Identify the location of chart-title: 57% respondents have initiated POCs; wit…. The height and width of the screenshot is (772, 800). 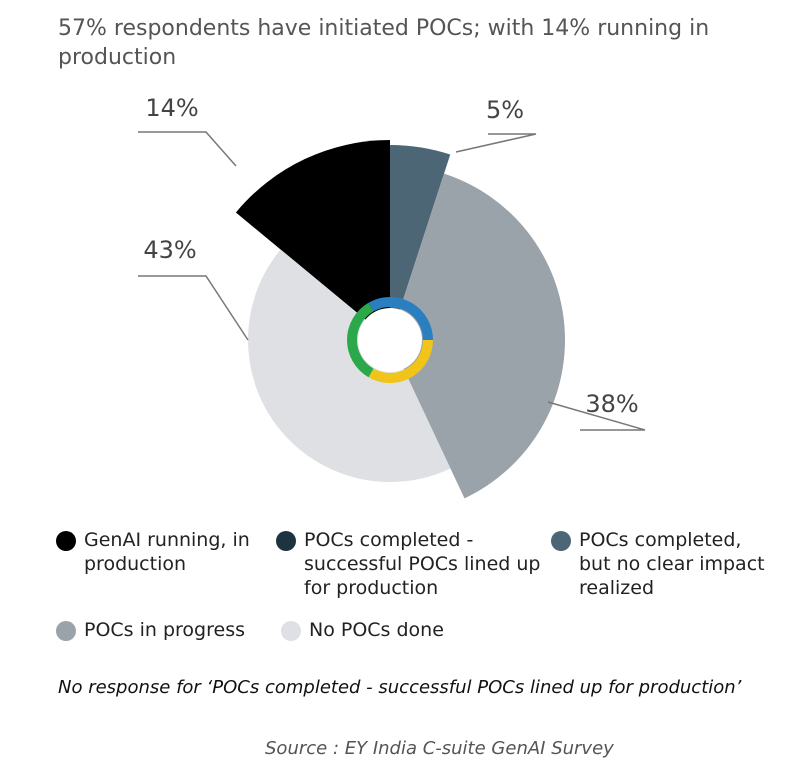
(384, 43).